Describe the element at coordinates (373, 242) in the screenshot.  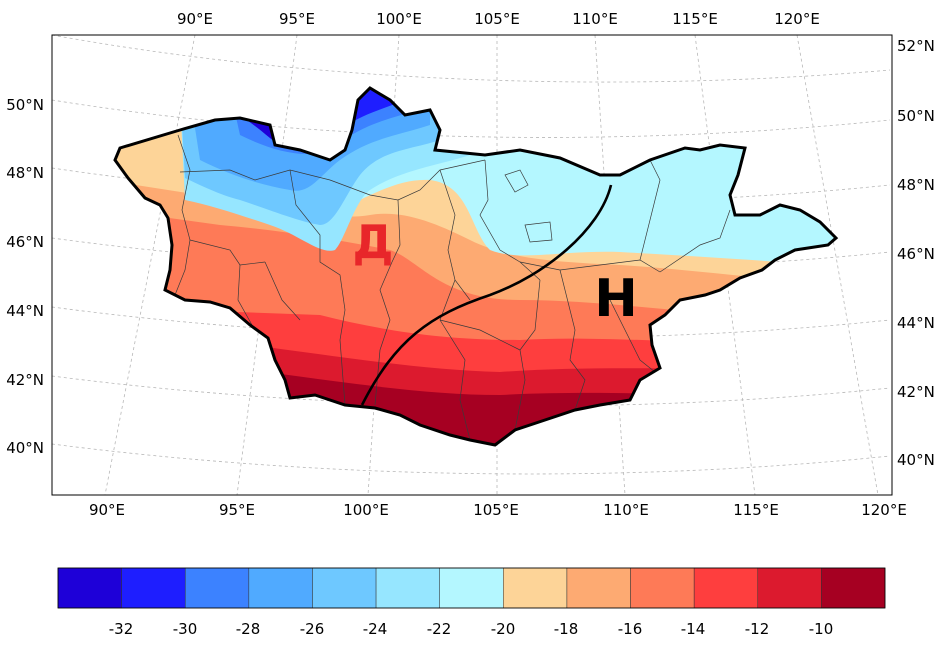
I see `low-pressure-marker: Д` at that location.